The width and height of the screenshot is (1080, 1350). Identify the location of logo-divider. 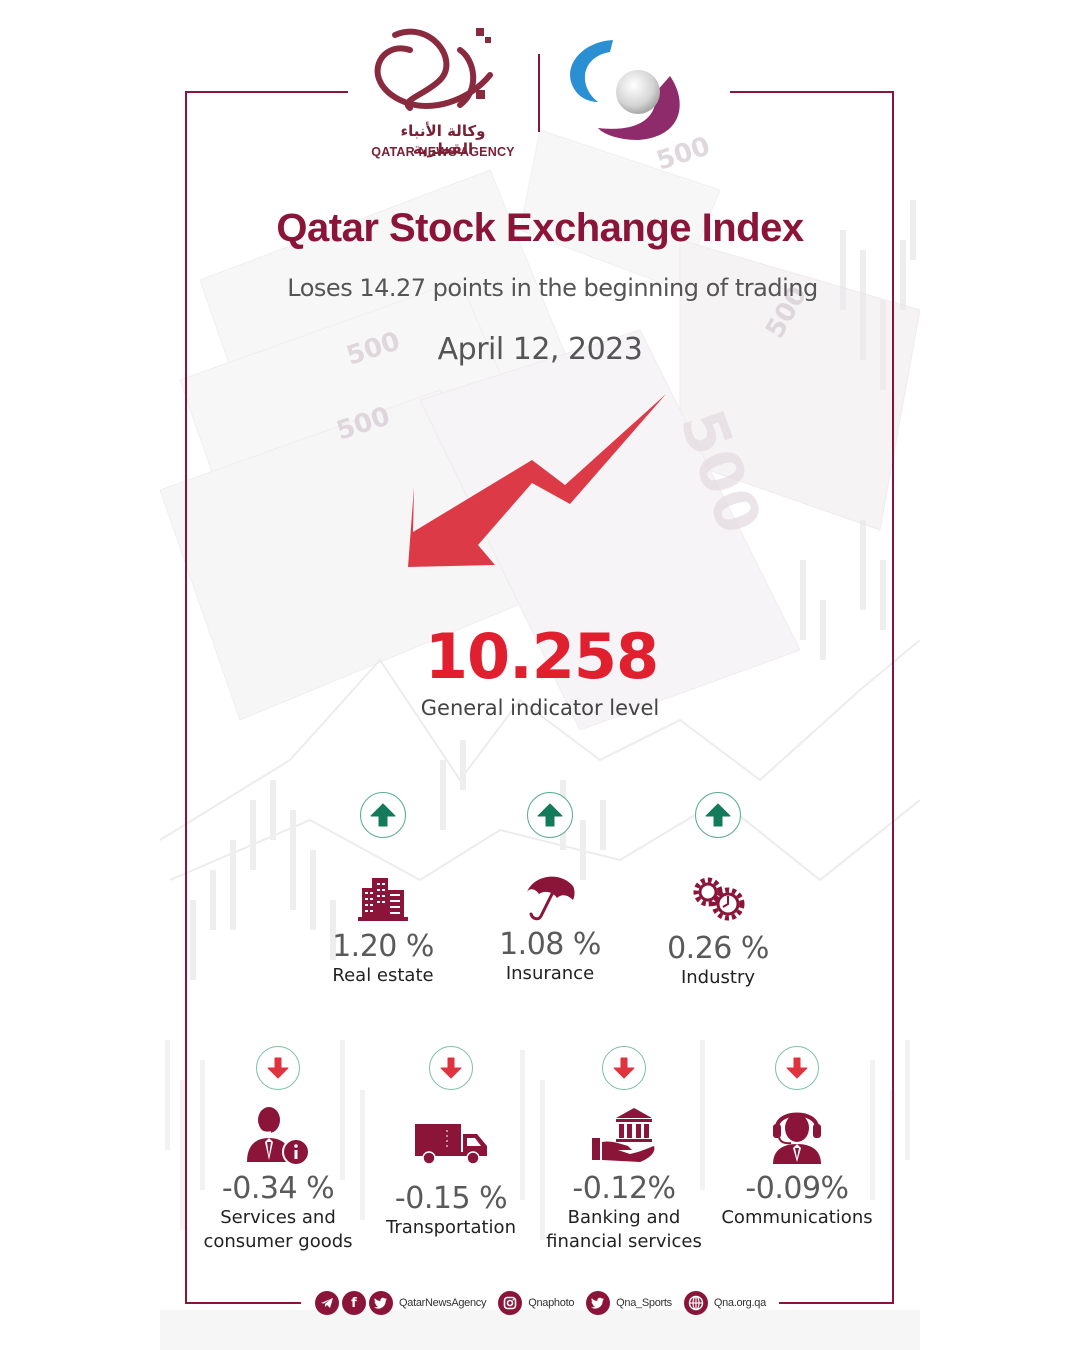
(539, 93).